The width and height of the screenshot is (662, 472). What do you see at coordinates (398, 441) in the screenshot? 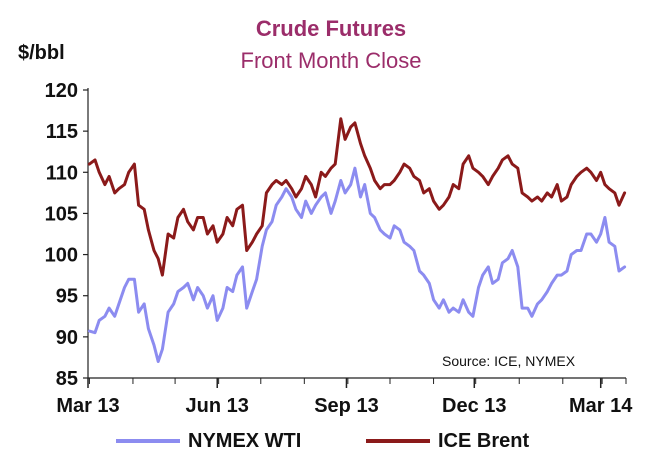
I see `legend-swatch-ice-brent` at bounding box center [398, 441].